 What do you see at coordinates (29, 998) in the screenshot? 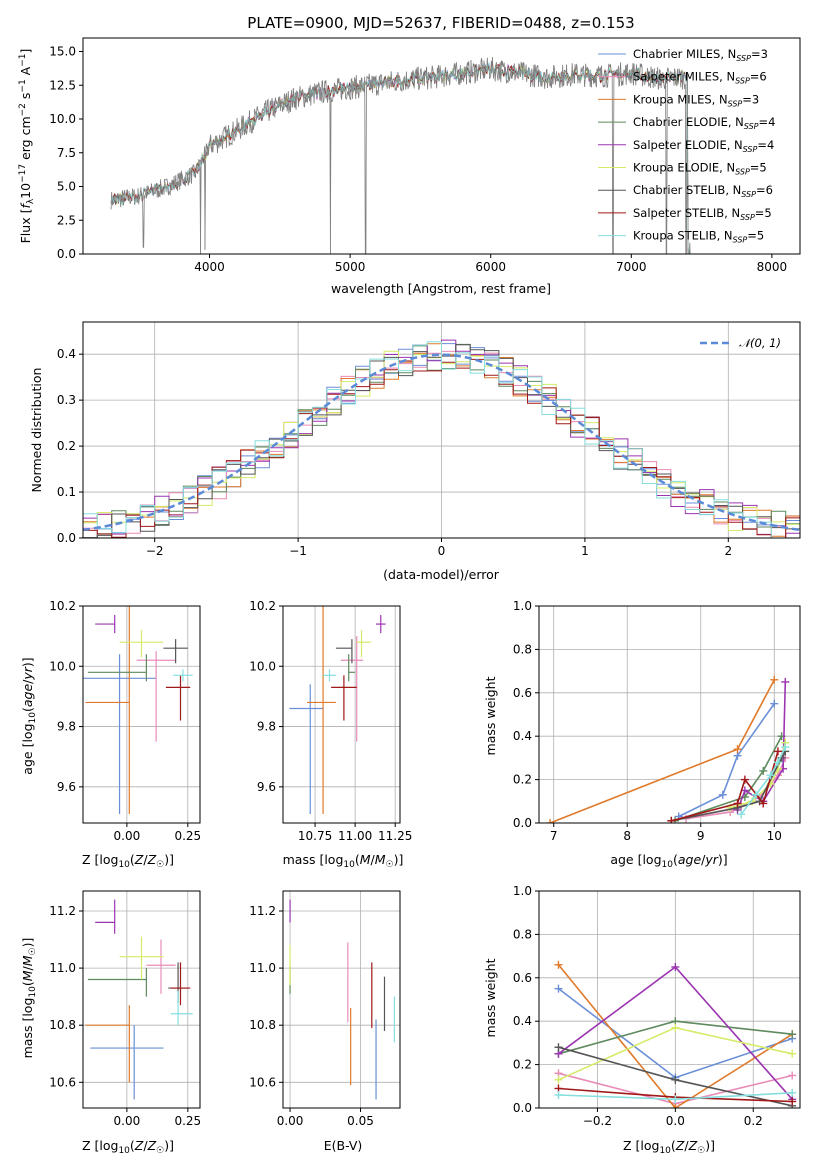
I see `p6-ylabel: mass [log10(M/M☉)]` at bounding box center [29, 998].